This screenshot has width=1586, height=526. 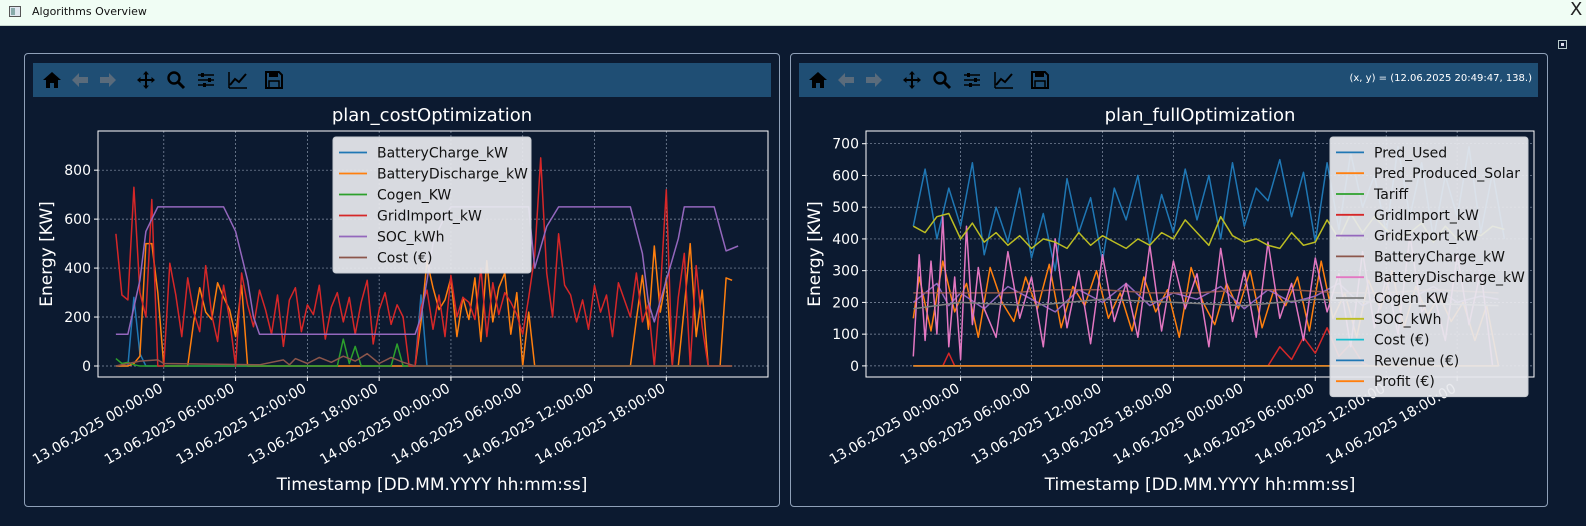 What do you see at coordinates (15, 11) in the screenshot?
I see `app-icon` at bounding box center [15, 11].